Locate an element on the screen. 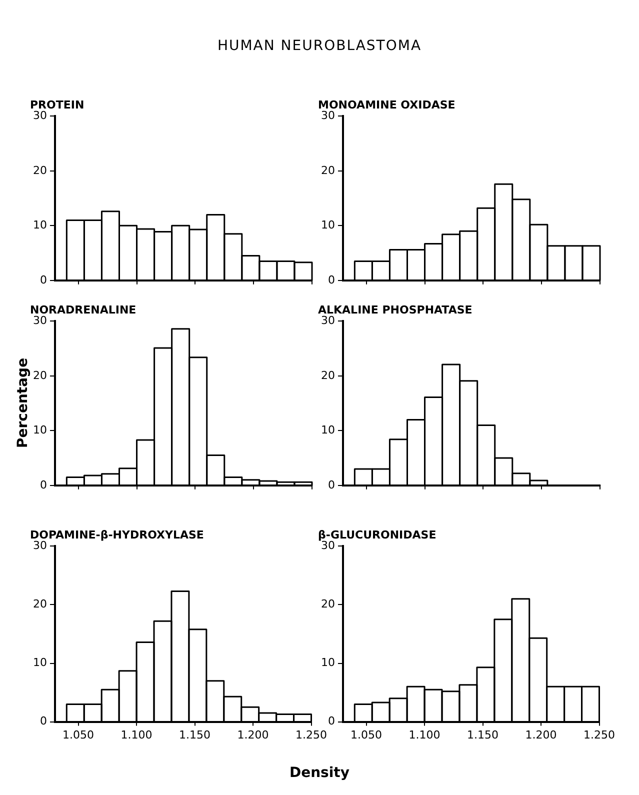 The height and width of the screenshot is (795, 639). chart-title: ALKALINE PHOSPHATASE is located at coordinates (395, 309).